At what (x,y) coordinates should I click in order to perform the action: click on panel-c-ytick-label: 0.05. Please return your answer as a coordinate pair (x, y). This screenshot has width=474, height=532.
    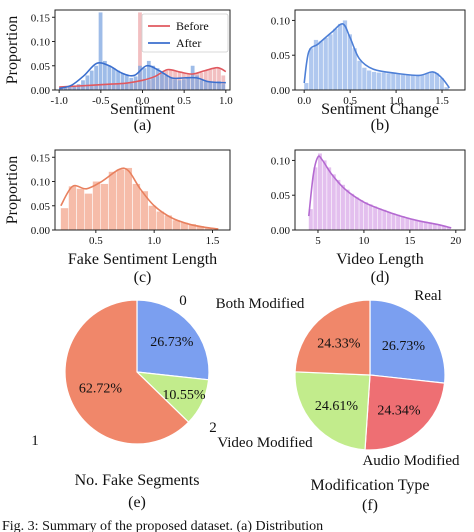
    Looking at the image, I should click on (41, 207).